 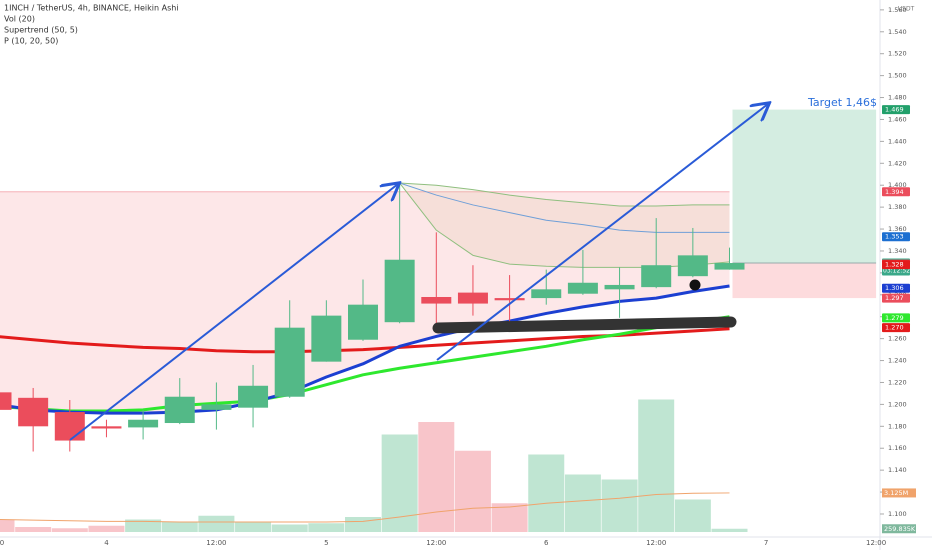 I want to click on price-label: 1.279, so click(x=894, y=318).